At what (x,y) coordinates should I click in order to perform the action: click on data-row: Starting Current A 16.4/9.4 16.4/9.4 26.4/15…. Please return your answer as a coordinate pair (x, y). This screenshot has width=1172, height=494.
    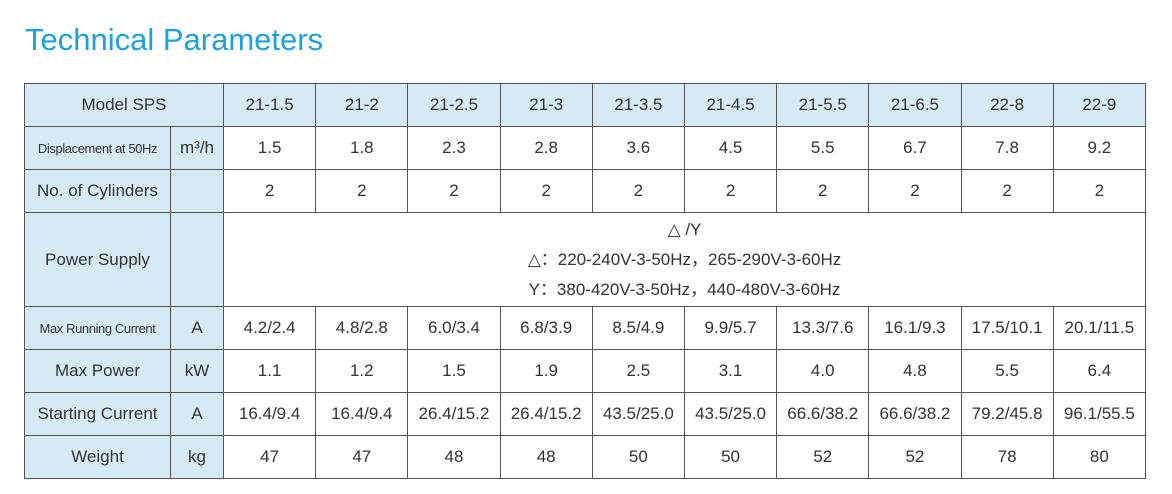
    Looking at the image, I should click on (585, 414).